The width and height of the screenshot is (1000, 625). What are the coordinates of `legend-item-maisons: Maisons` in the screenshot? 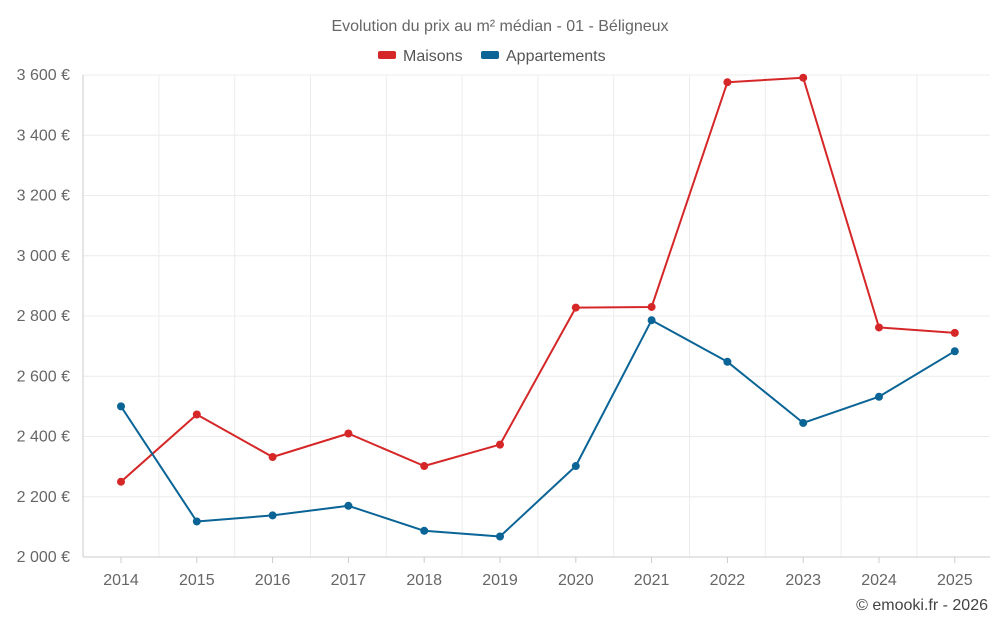 It's located at (420, 56).